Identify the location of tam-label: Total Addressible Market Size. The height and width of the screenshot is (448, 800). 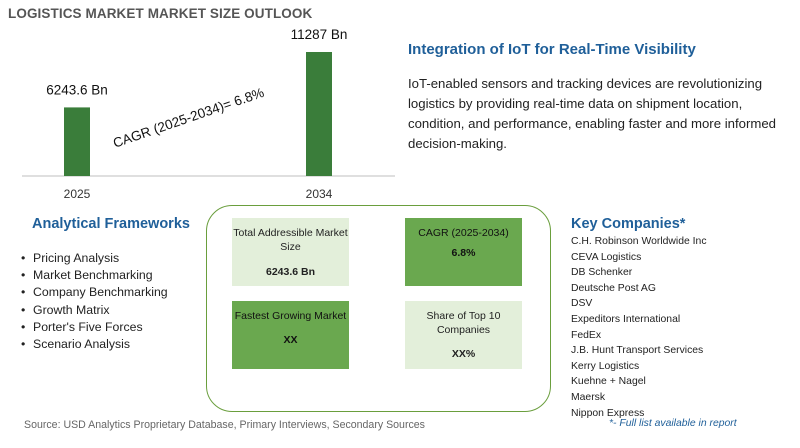
(290, 240).